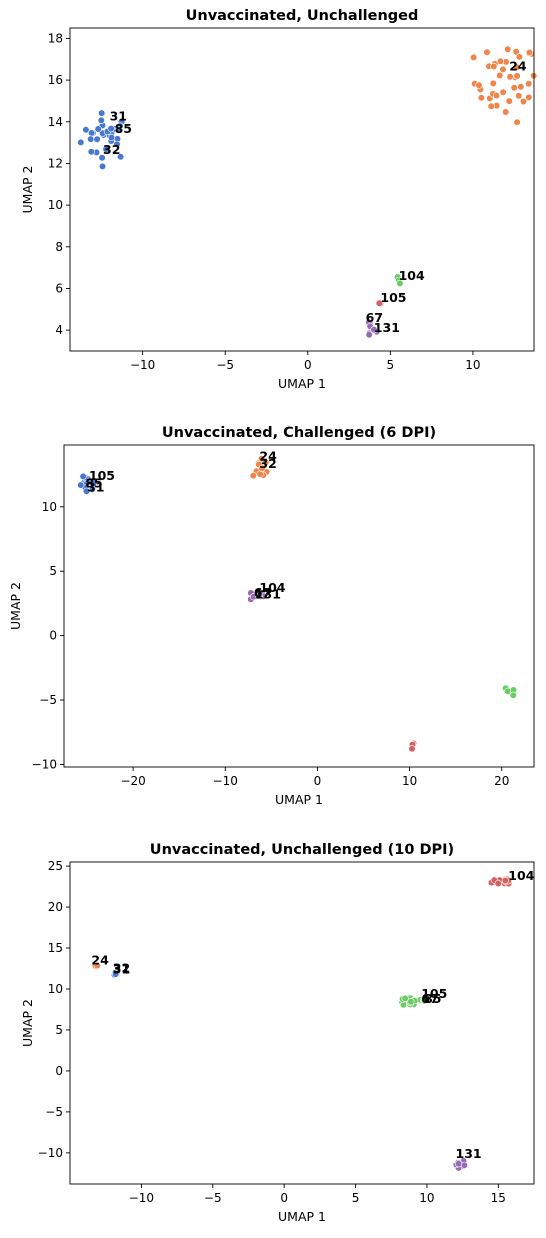 The height and width of the screenshot is (1238, 546). I want to click on x-tick-label: 5, so click(391, 365).